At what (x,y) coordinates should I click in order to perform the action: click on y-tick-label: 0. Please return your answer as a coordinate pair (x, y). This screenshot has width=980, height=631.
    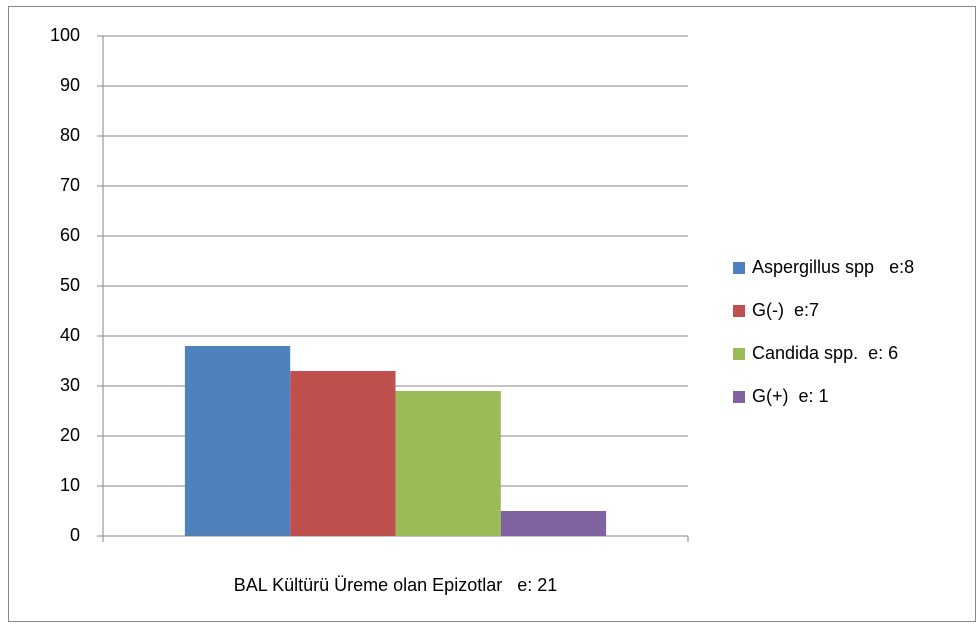
    Looking at the image, I should click on (75, 535).